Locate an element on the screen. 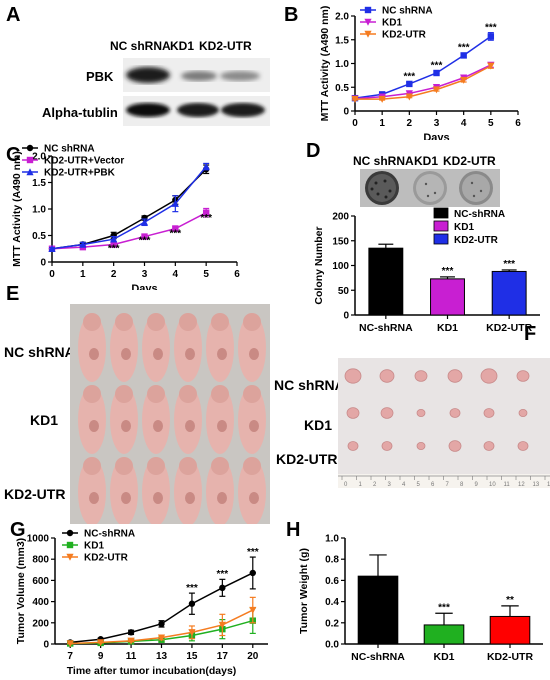 This screenshot has width=550, height=680. significance-marker: ** is located at coordinates (510, 600).